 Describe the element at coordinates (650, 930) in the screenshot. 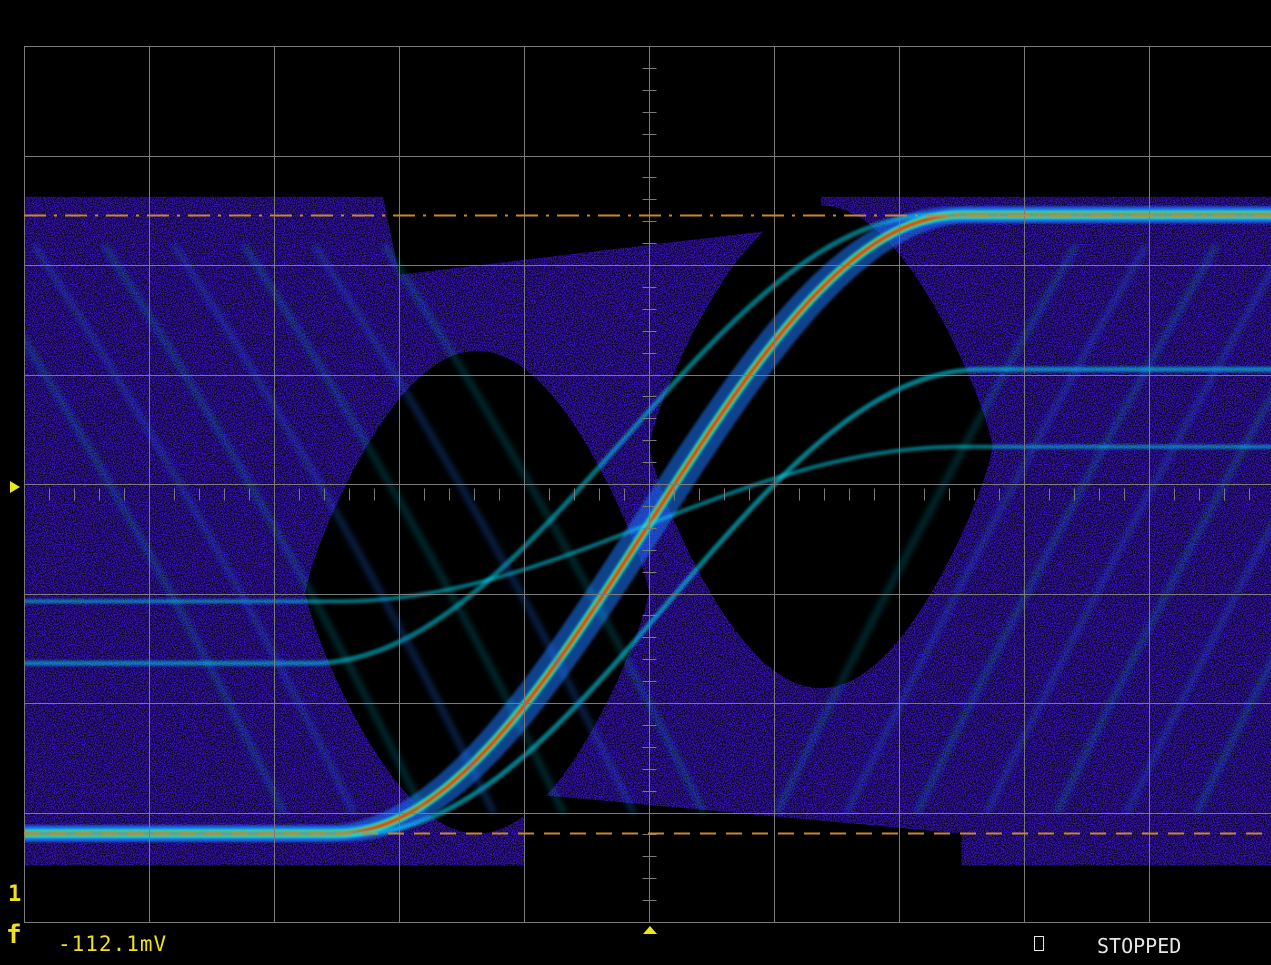

I see `trigger-position-marker` at that location.